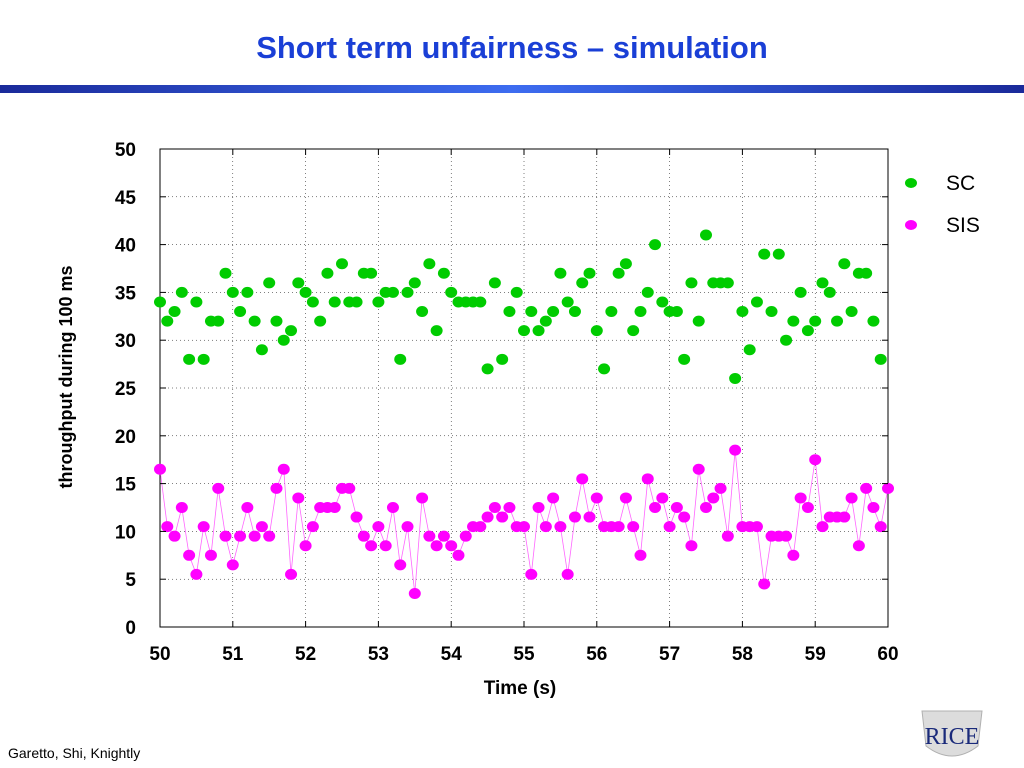 The image size is (1024, 768). What do you see at coordinates (378, 654) in the screenshot?
I see `x-tick-label: 53` at bounding box center [378, 654].